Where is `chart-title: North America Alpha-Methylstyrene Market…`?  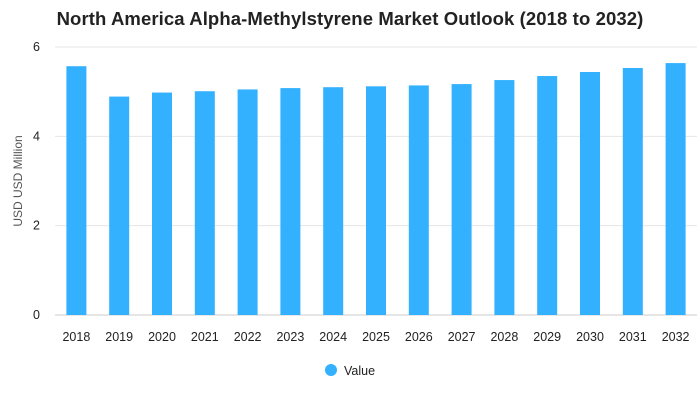 chart-title: North America Alpha-Methylstyrene Market… is located at coordinates (350, 18).